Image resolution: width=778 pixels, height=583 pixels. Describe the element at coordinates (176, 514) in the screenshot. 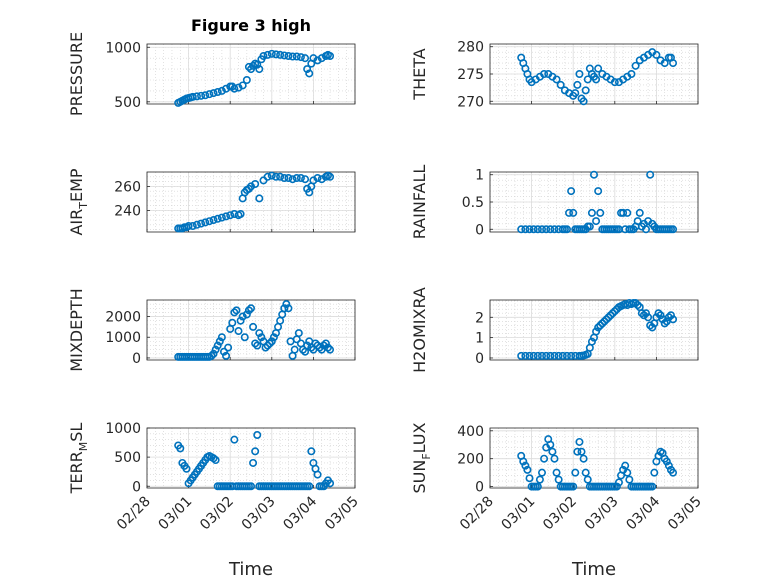

I see `x-tick-label: 03/01` at that location.